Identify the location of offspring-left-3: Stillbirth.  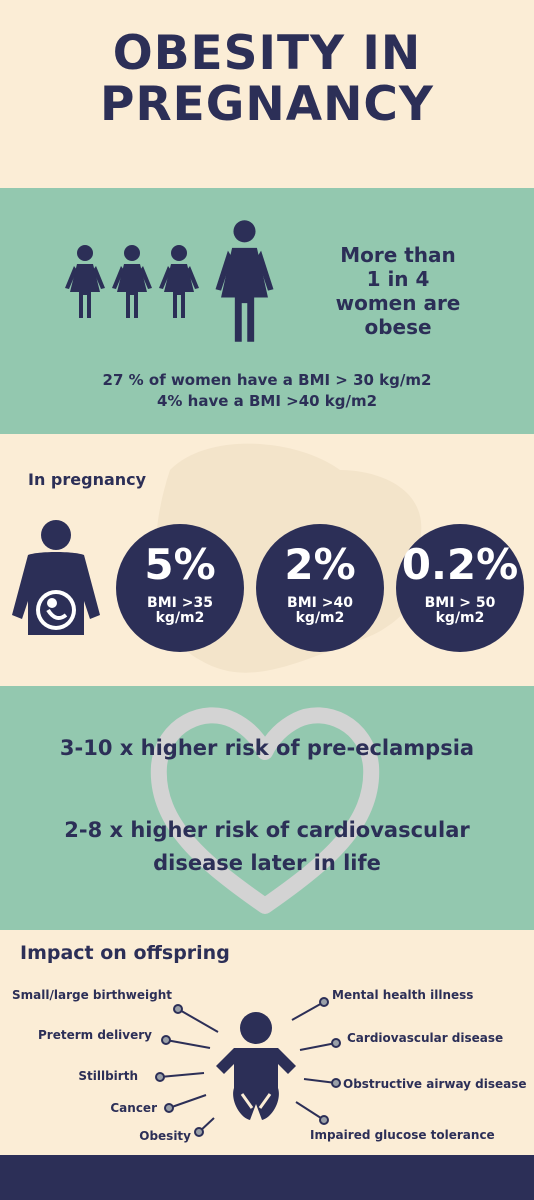
(108, 1076).